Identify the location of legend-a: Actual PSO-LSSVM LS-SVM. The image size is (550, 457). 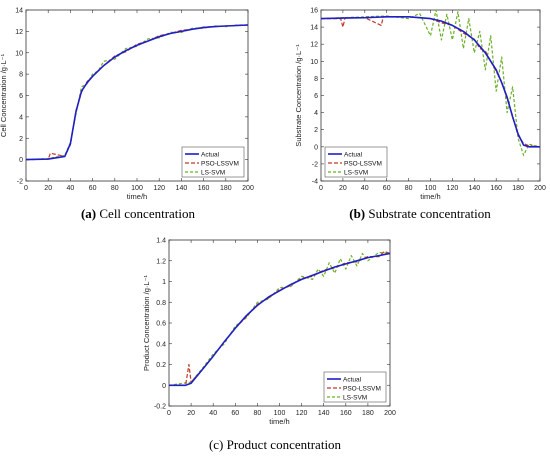
(213, 162).